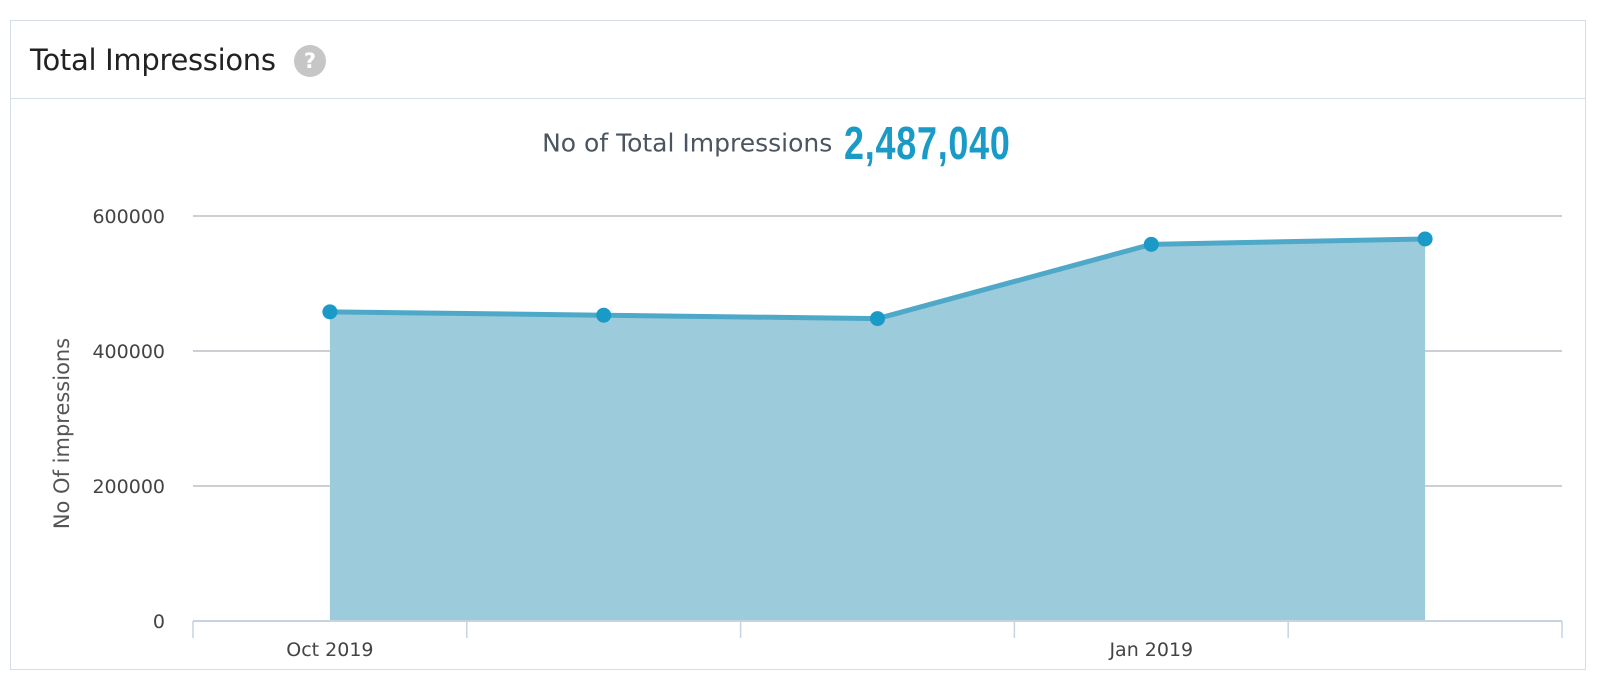 Image resolution: width=1600 pixels, height=686 pixels. What do you see at coordinates (128, 487) in the screenshot?
I see `y-tick-label: 200000` at bounding box center [128, 487].